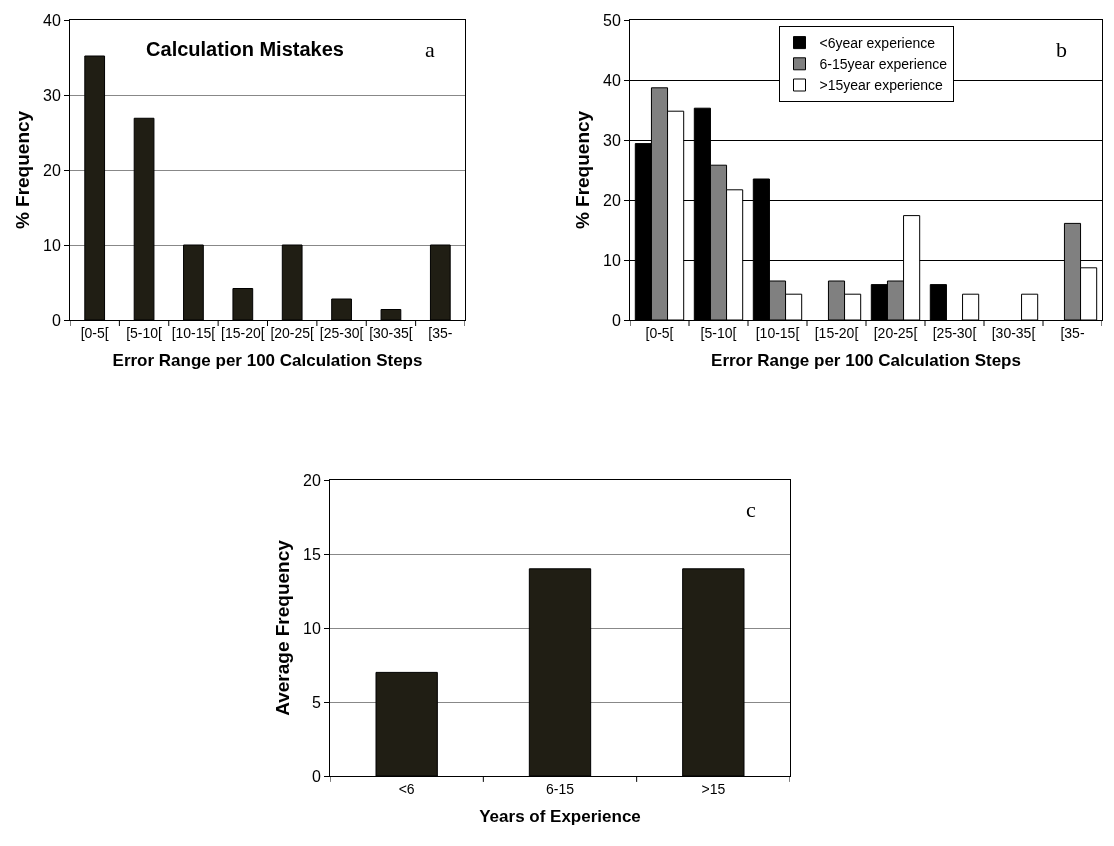 The image size is (1114, 846). What do you see at coordinates (877, 43) in the screenshot?
I see `legend-label: <6year experience` at bounding box center [877, 43].